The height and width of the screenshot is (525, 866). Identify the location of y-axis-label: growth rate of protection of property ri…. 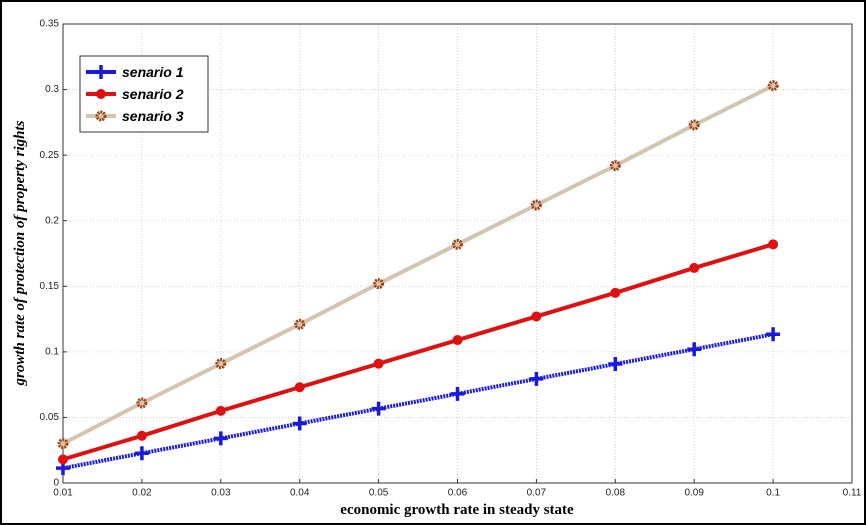
(20, 253).